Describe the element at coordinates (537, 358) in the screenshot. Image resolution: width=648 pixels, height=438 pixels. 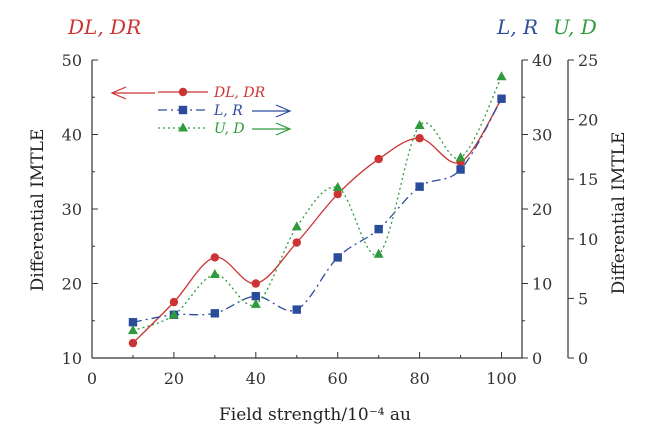
I see `y-right-inner-tick-label: 0` at that location.